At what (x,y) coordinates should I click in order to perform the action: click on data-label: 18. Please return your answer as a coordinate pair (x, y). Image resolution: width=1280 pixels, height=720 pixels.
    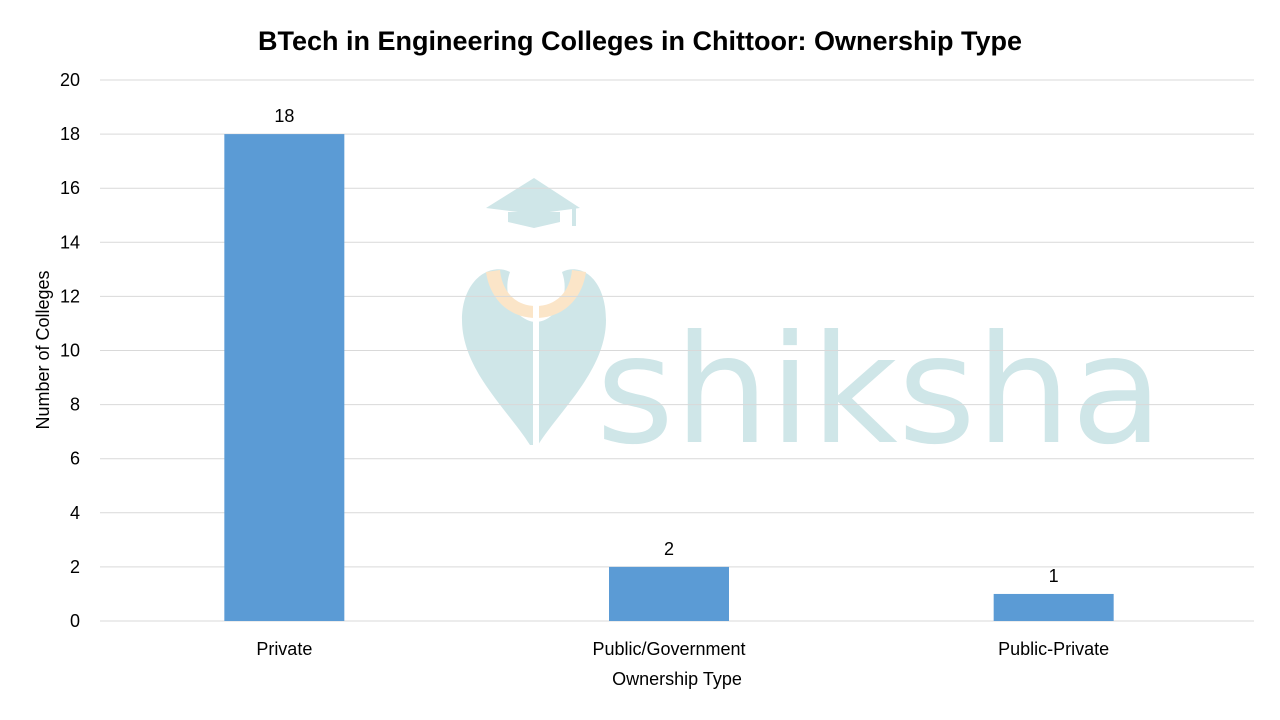
    Looking at the image, I should click on (284, 116).